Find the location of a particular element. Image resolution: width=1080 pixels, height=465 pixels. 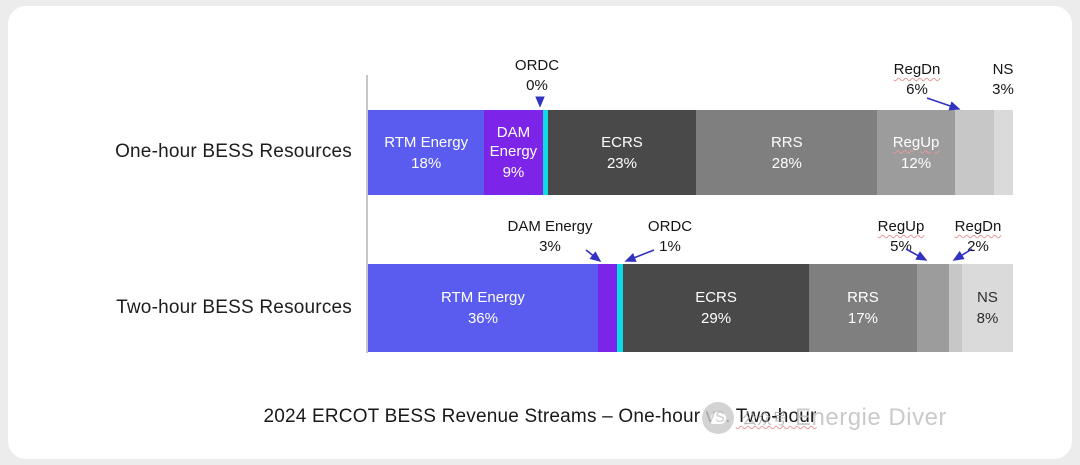

segment-label: NS is located at coordinates (987, 297).